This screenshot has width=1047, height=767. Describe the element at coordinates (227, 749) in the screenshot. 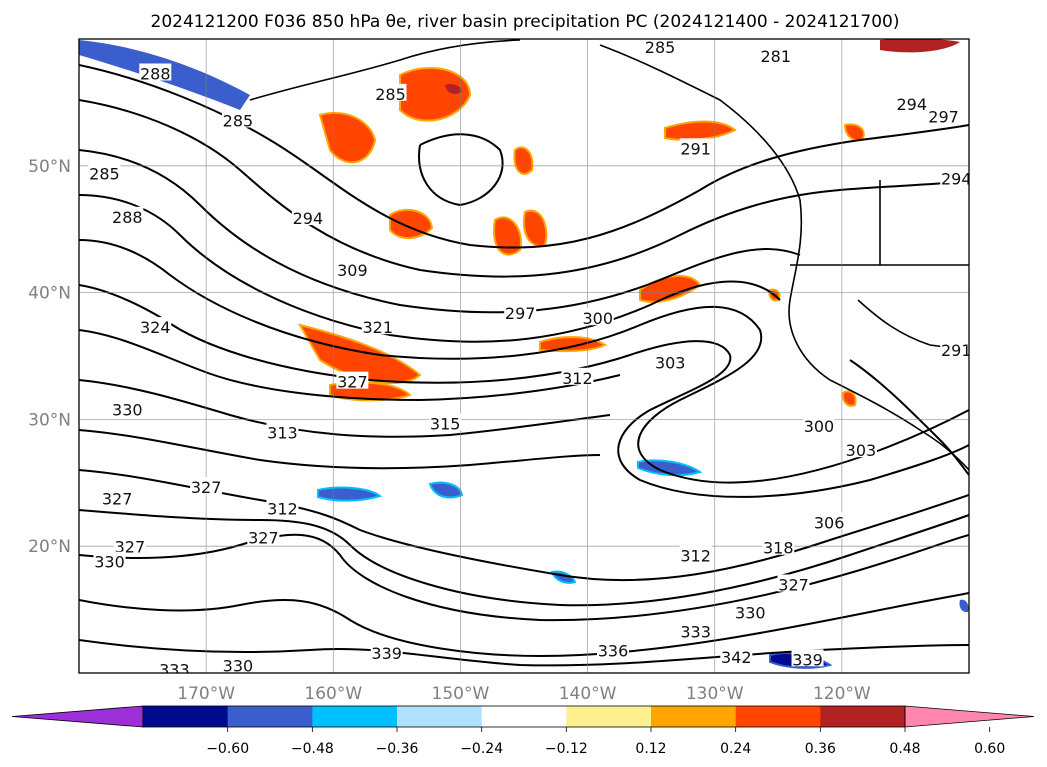

I see `colorbar-tick-label: −0.60` at that location.